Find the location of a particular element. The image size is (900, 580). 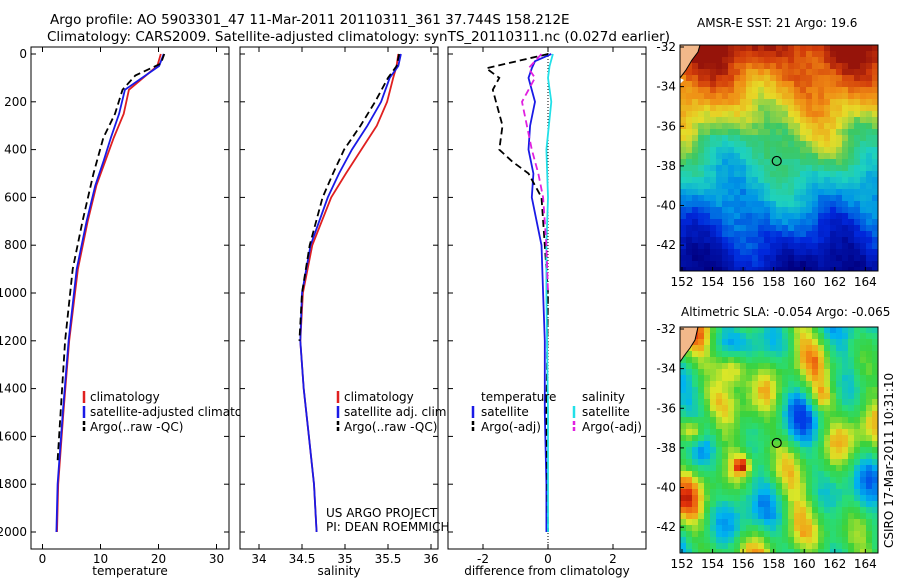

temperature-profile-xlabel: temperature is located at coordinates (129, 571).